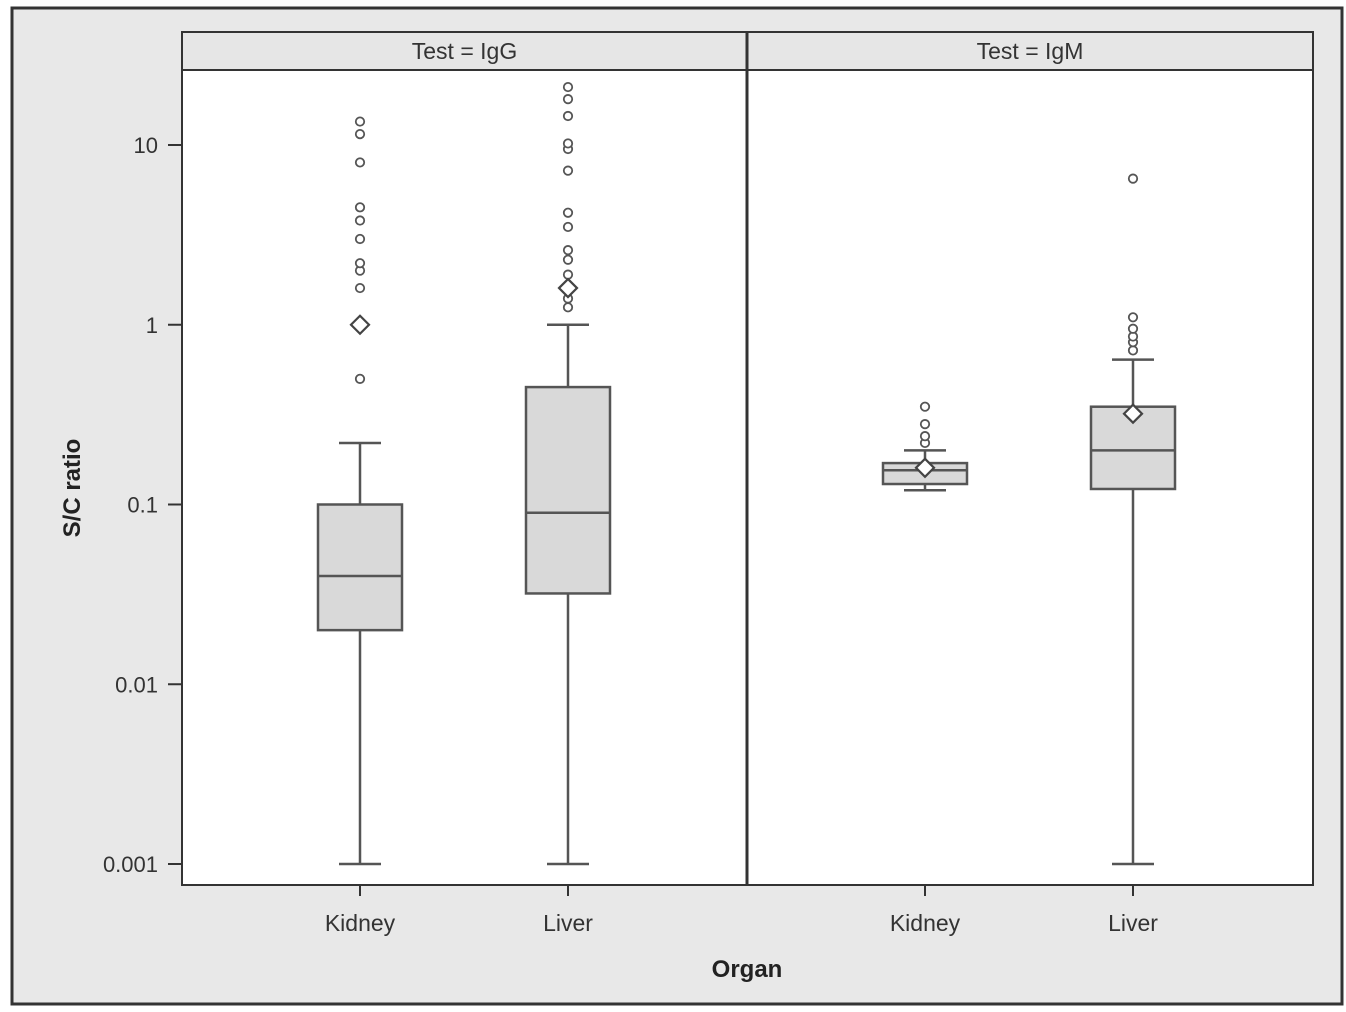 The height and width of the screenshot is (1012, 1346). Describe the element at coordinates (152, 325) in the screenshot. I see `y-tick-label: 1` at that location.